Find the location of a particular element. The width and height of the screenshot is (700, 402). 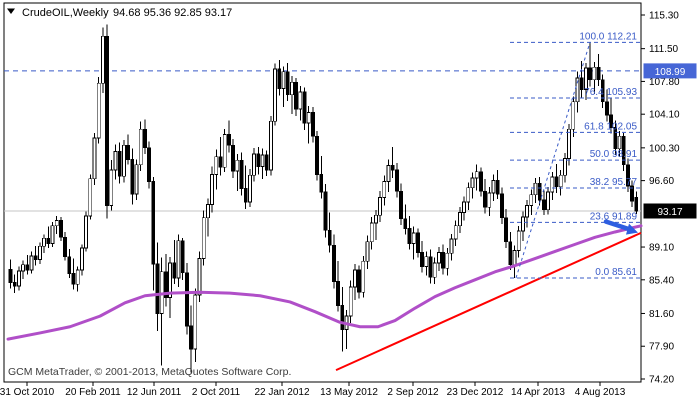

fibonacci-level-label: 23.6 91.89 is located at coordinates (614, 216).